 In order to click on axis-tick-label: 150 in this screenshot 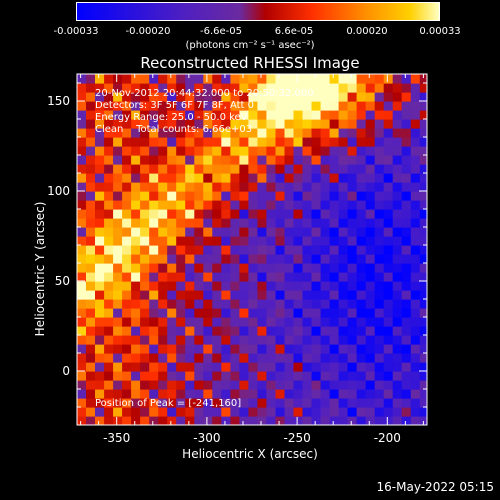, I will do `click(58, 101)`.